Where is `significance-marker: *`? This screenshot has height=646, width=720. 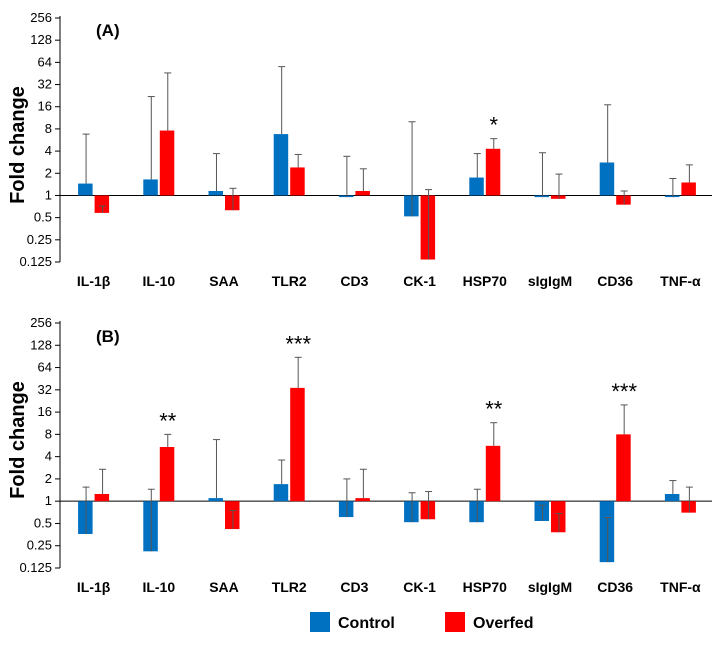
significance-marker: * is located at coordinates (493, 125).